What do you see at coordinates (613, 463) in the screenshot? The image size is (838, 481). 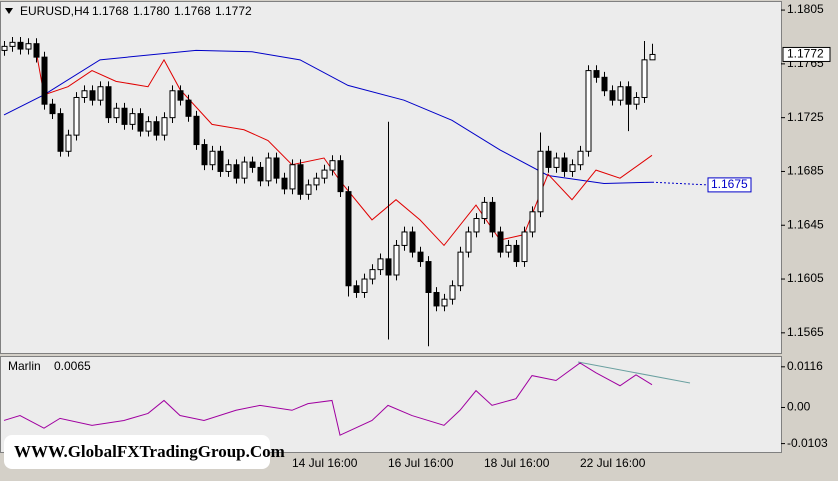 I see `x-tick-label: 22 Jul 16:00` at bounding box center [613, 463].